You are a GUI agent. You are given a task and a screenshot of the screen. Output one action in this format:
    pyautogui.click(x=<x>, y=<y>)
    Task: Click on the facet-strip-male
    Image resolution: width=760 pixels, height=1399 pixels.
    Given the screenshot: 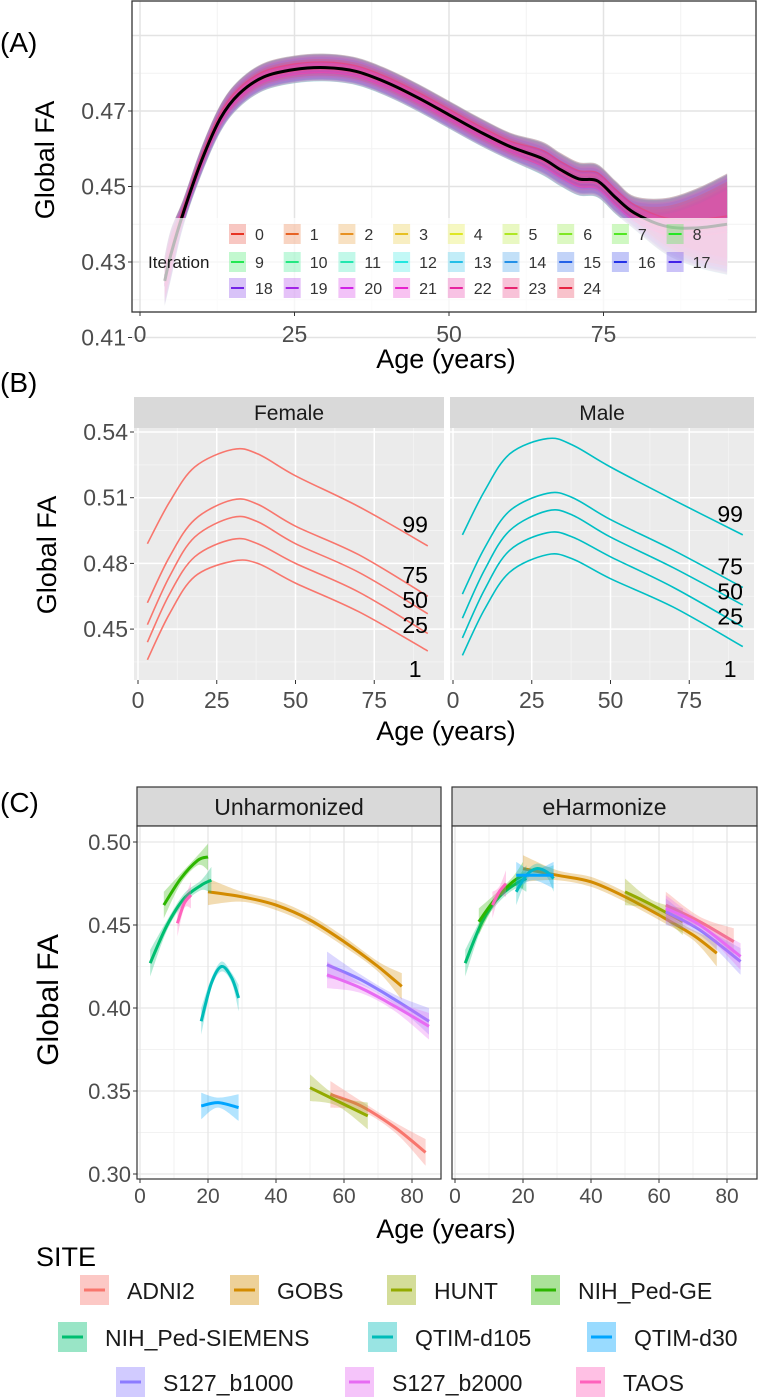 What is the action you would take?
    pyautogui.click(x=602, y=412)
    